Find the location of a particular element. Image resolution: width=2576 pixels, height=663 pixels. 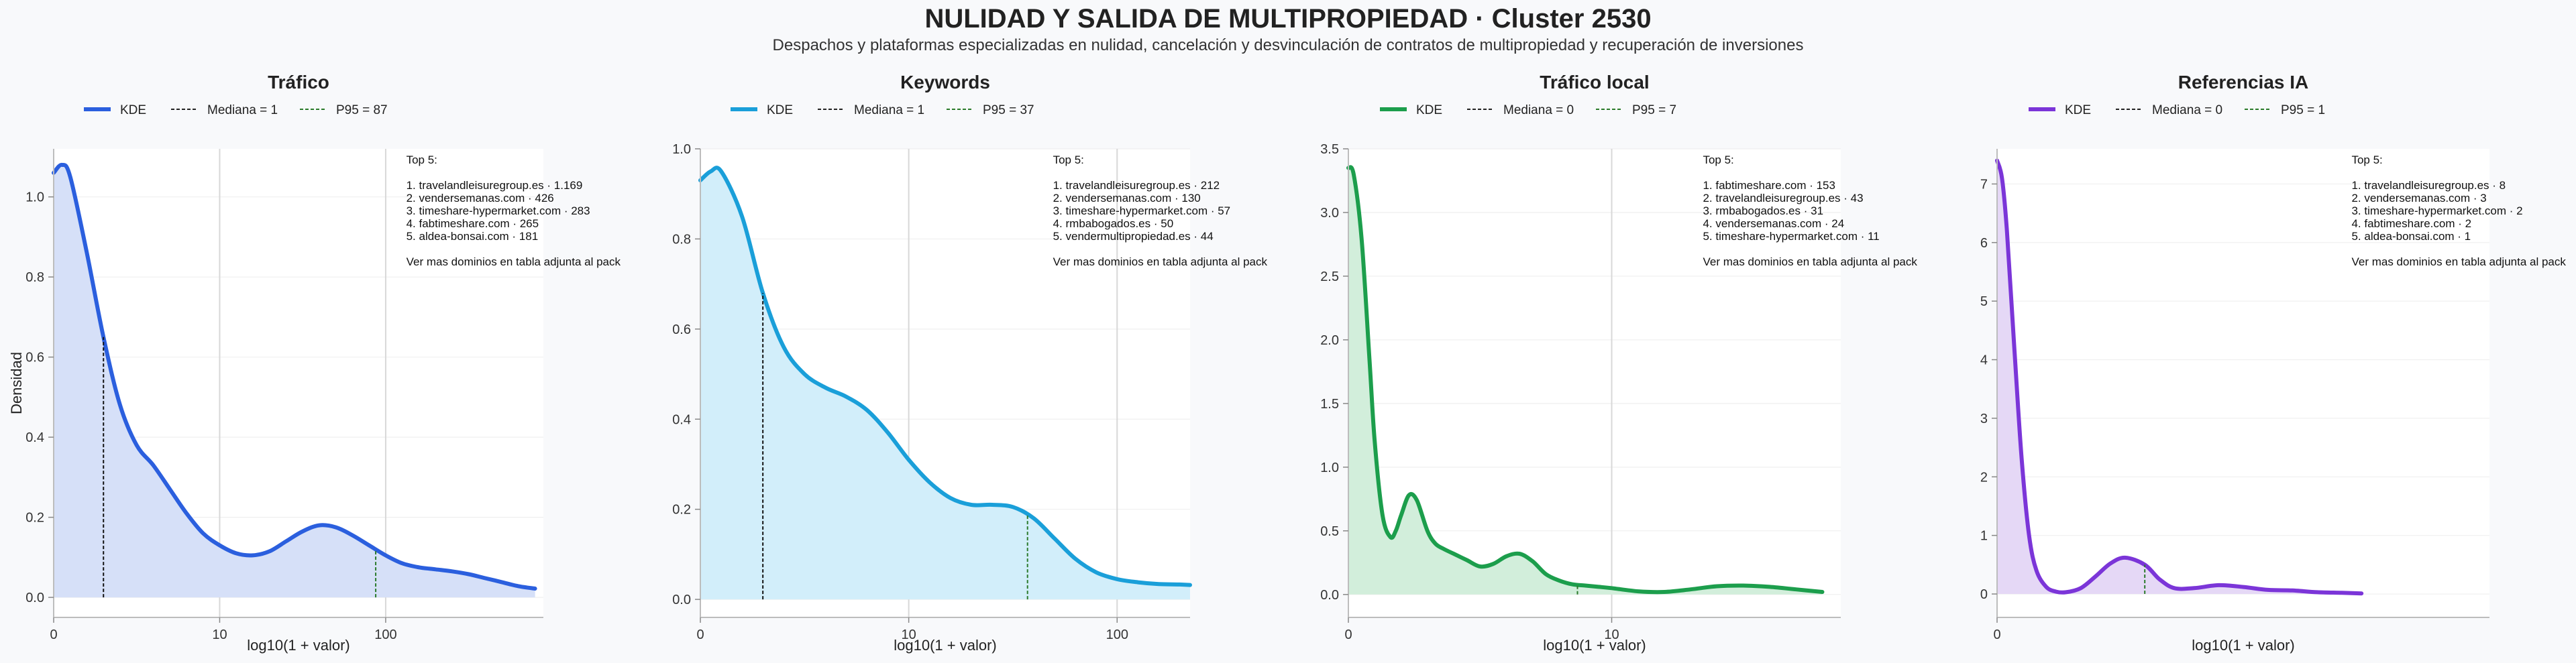

y-tick-label: 2 is located at coordinates (1984, 478).